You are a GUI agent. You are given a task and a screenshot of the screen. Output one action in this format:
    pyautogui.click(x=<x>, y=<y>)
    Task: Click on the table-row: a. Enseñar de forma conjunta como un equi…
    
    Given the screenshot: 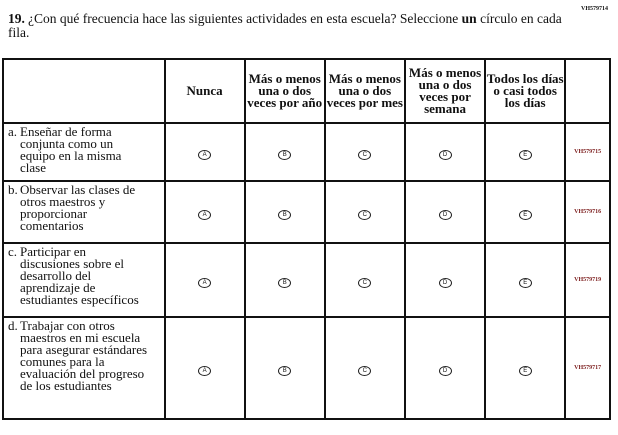 What is the action you would take?
    pyautogui.click(x=306, y=152)
    